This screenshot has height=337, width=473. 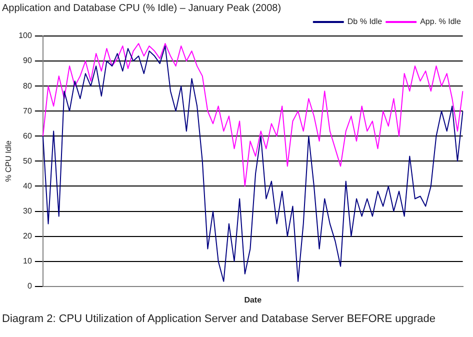 What do you see at coordinates (218, 319) in the screenshot?
I see `text: Diagram 2: CPU Utilization of Application Server and Database Server BEFORE upgrade` at bounding box center [218, 319].